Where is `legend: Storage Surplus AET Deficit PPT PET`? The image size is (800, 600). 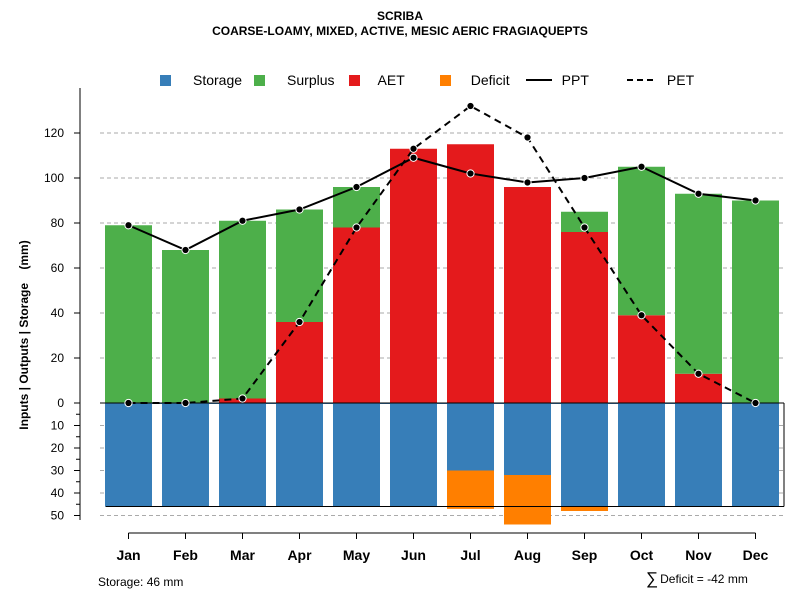
legend: Storage Surplus AET Deficit PPT PET is located at coordinates (427, 80).